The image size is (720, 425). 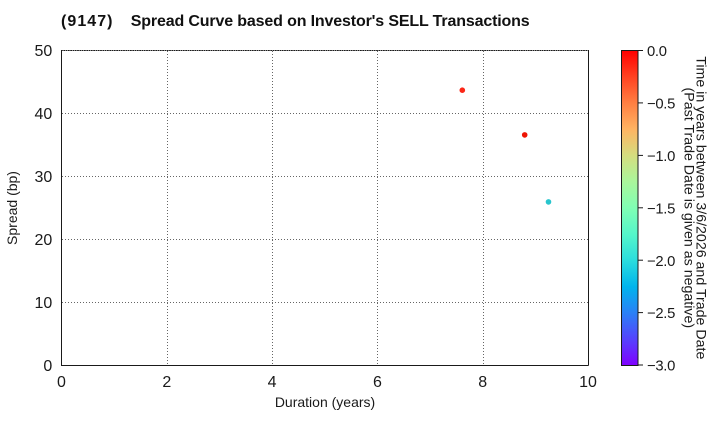 What do you see at coordinates (12, 208) in the screenshot?
I see `svg-text: Spread (bp)` at bounding box center [12, 208].